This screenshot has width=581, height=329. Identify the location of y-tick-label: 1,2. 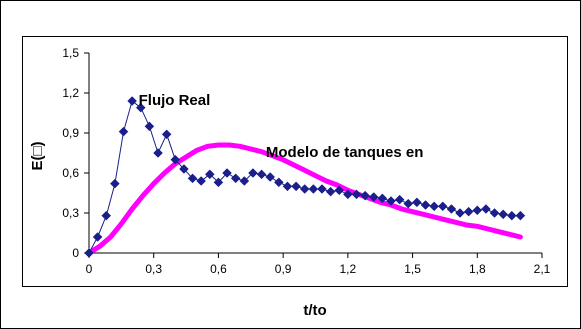
(70, 93).